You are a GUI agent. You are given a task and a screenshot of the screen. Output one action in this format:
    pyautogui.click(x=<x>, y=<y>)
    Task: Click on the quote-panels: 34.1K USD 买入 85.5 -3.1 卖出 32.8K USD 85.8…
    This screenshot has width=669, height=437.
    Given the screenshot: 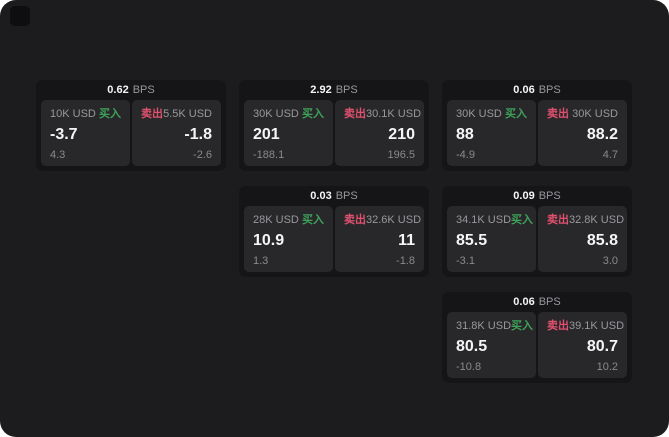 What is the action you would take?
    pyautogui.click(x=537, y=241)
    